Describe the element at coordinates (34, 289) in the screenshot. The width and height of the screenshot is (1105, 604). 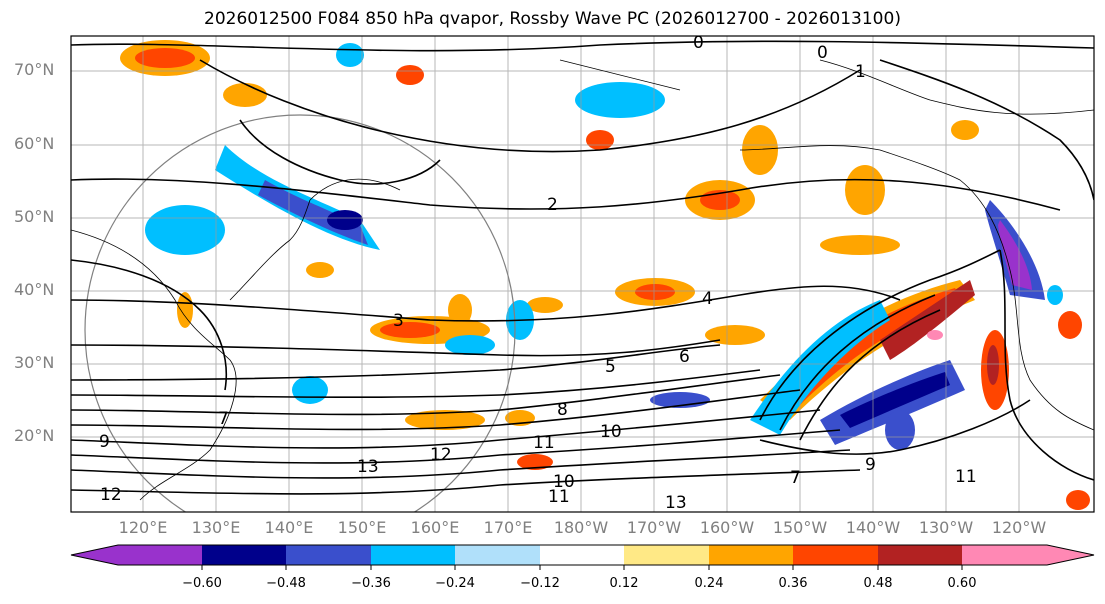
I see `lat-label-40n: 40°N` at that location.